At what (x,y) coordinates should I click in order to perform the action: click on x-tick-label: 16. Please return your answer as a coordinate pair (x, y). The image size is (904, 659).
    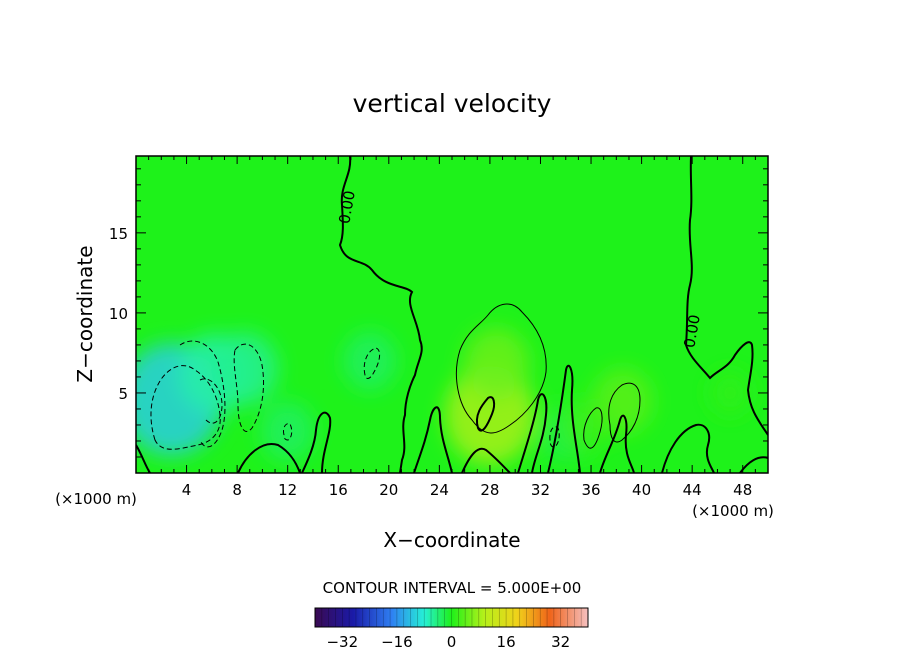
    Looking at the image, I should click on (338, 490).